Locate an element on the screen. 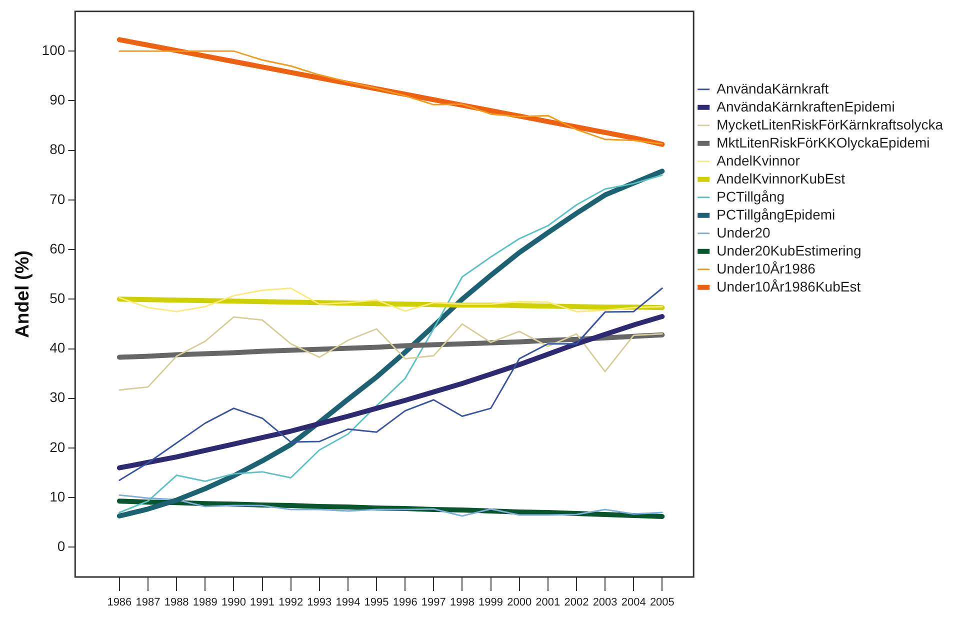 The width and height of the screenshot is (957, 617). x-tick-label: 1986 is located at coordinates (119, 602).